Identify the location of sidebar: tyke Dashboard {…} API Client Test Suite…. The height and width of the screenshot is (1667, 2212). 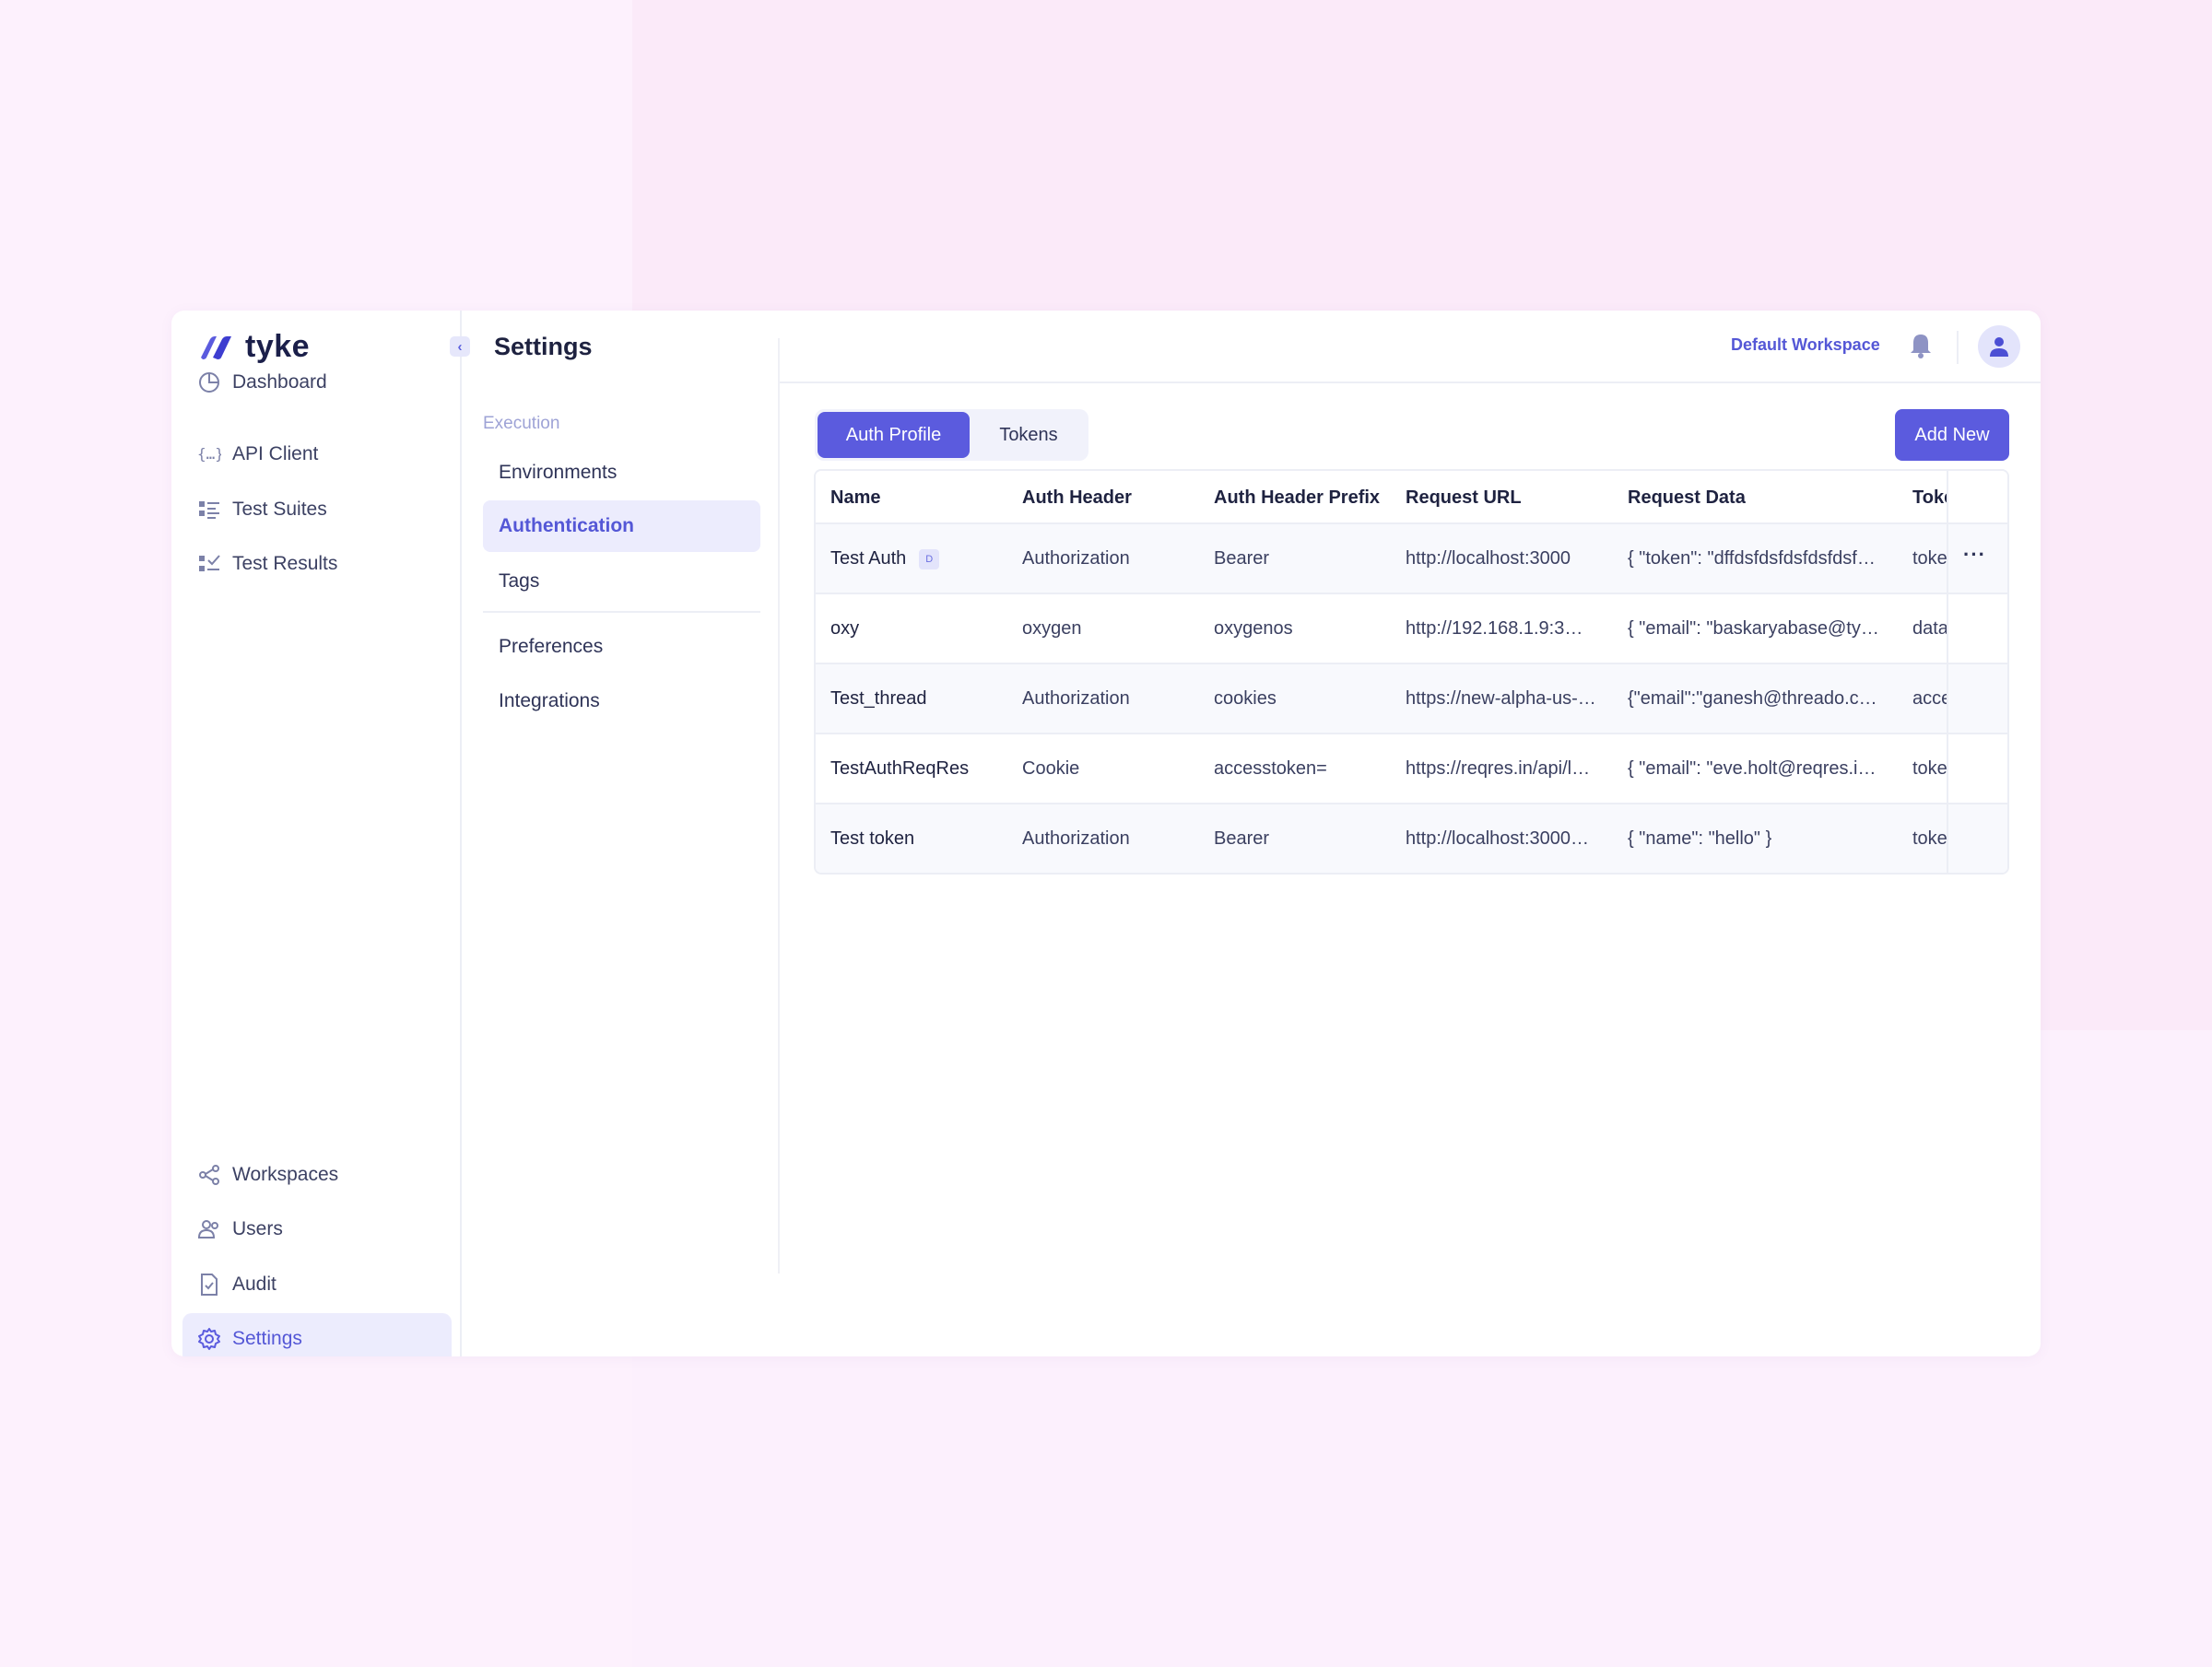
(316, 833).